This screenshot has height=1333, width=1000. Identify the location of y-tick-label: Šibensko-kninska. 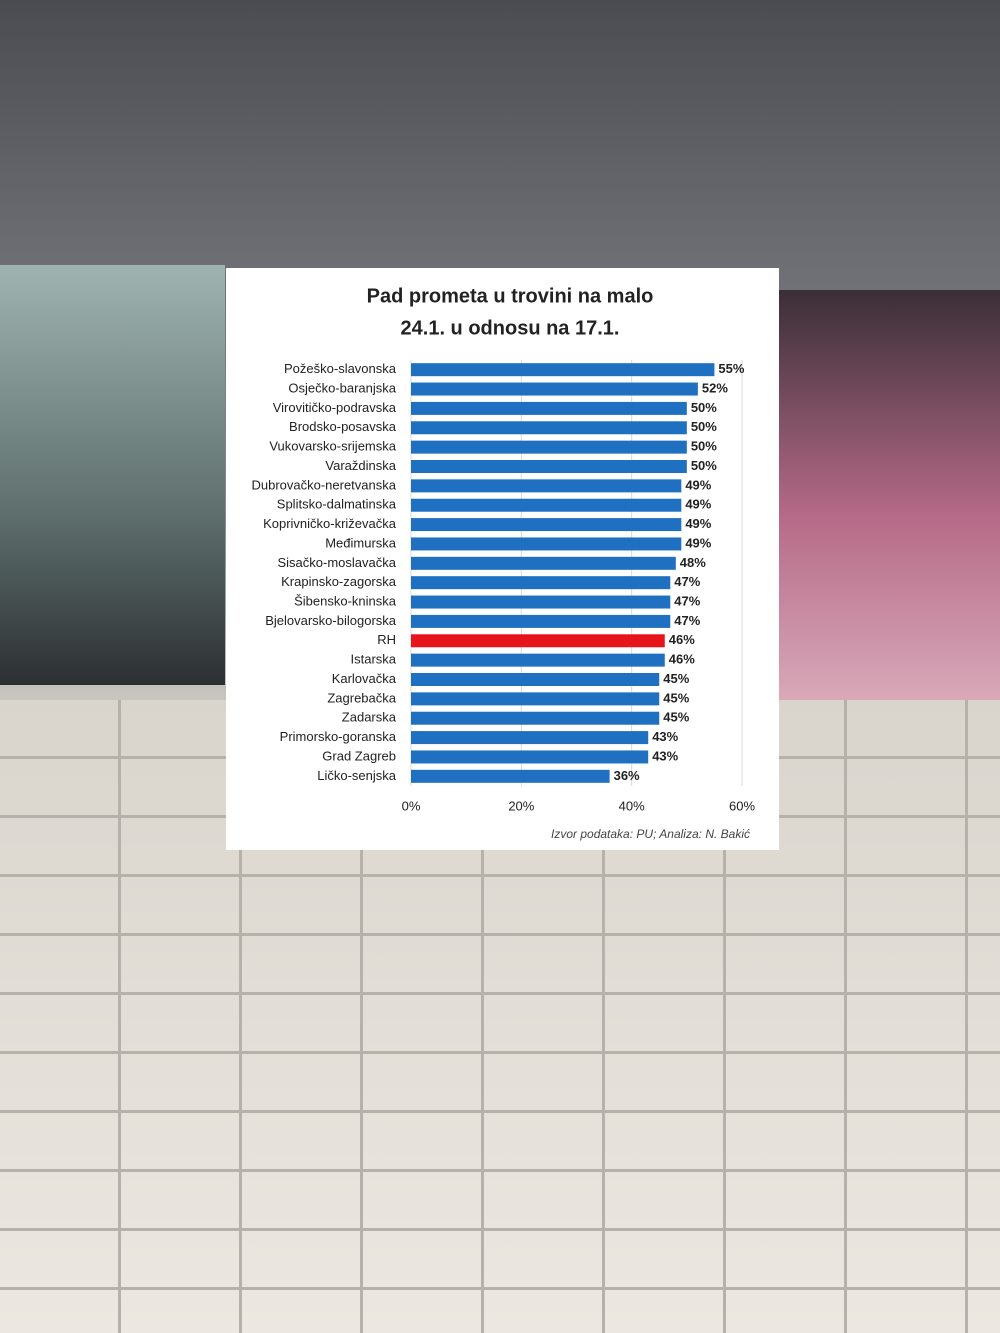
(345, 600).